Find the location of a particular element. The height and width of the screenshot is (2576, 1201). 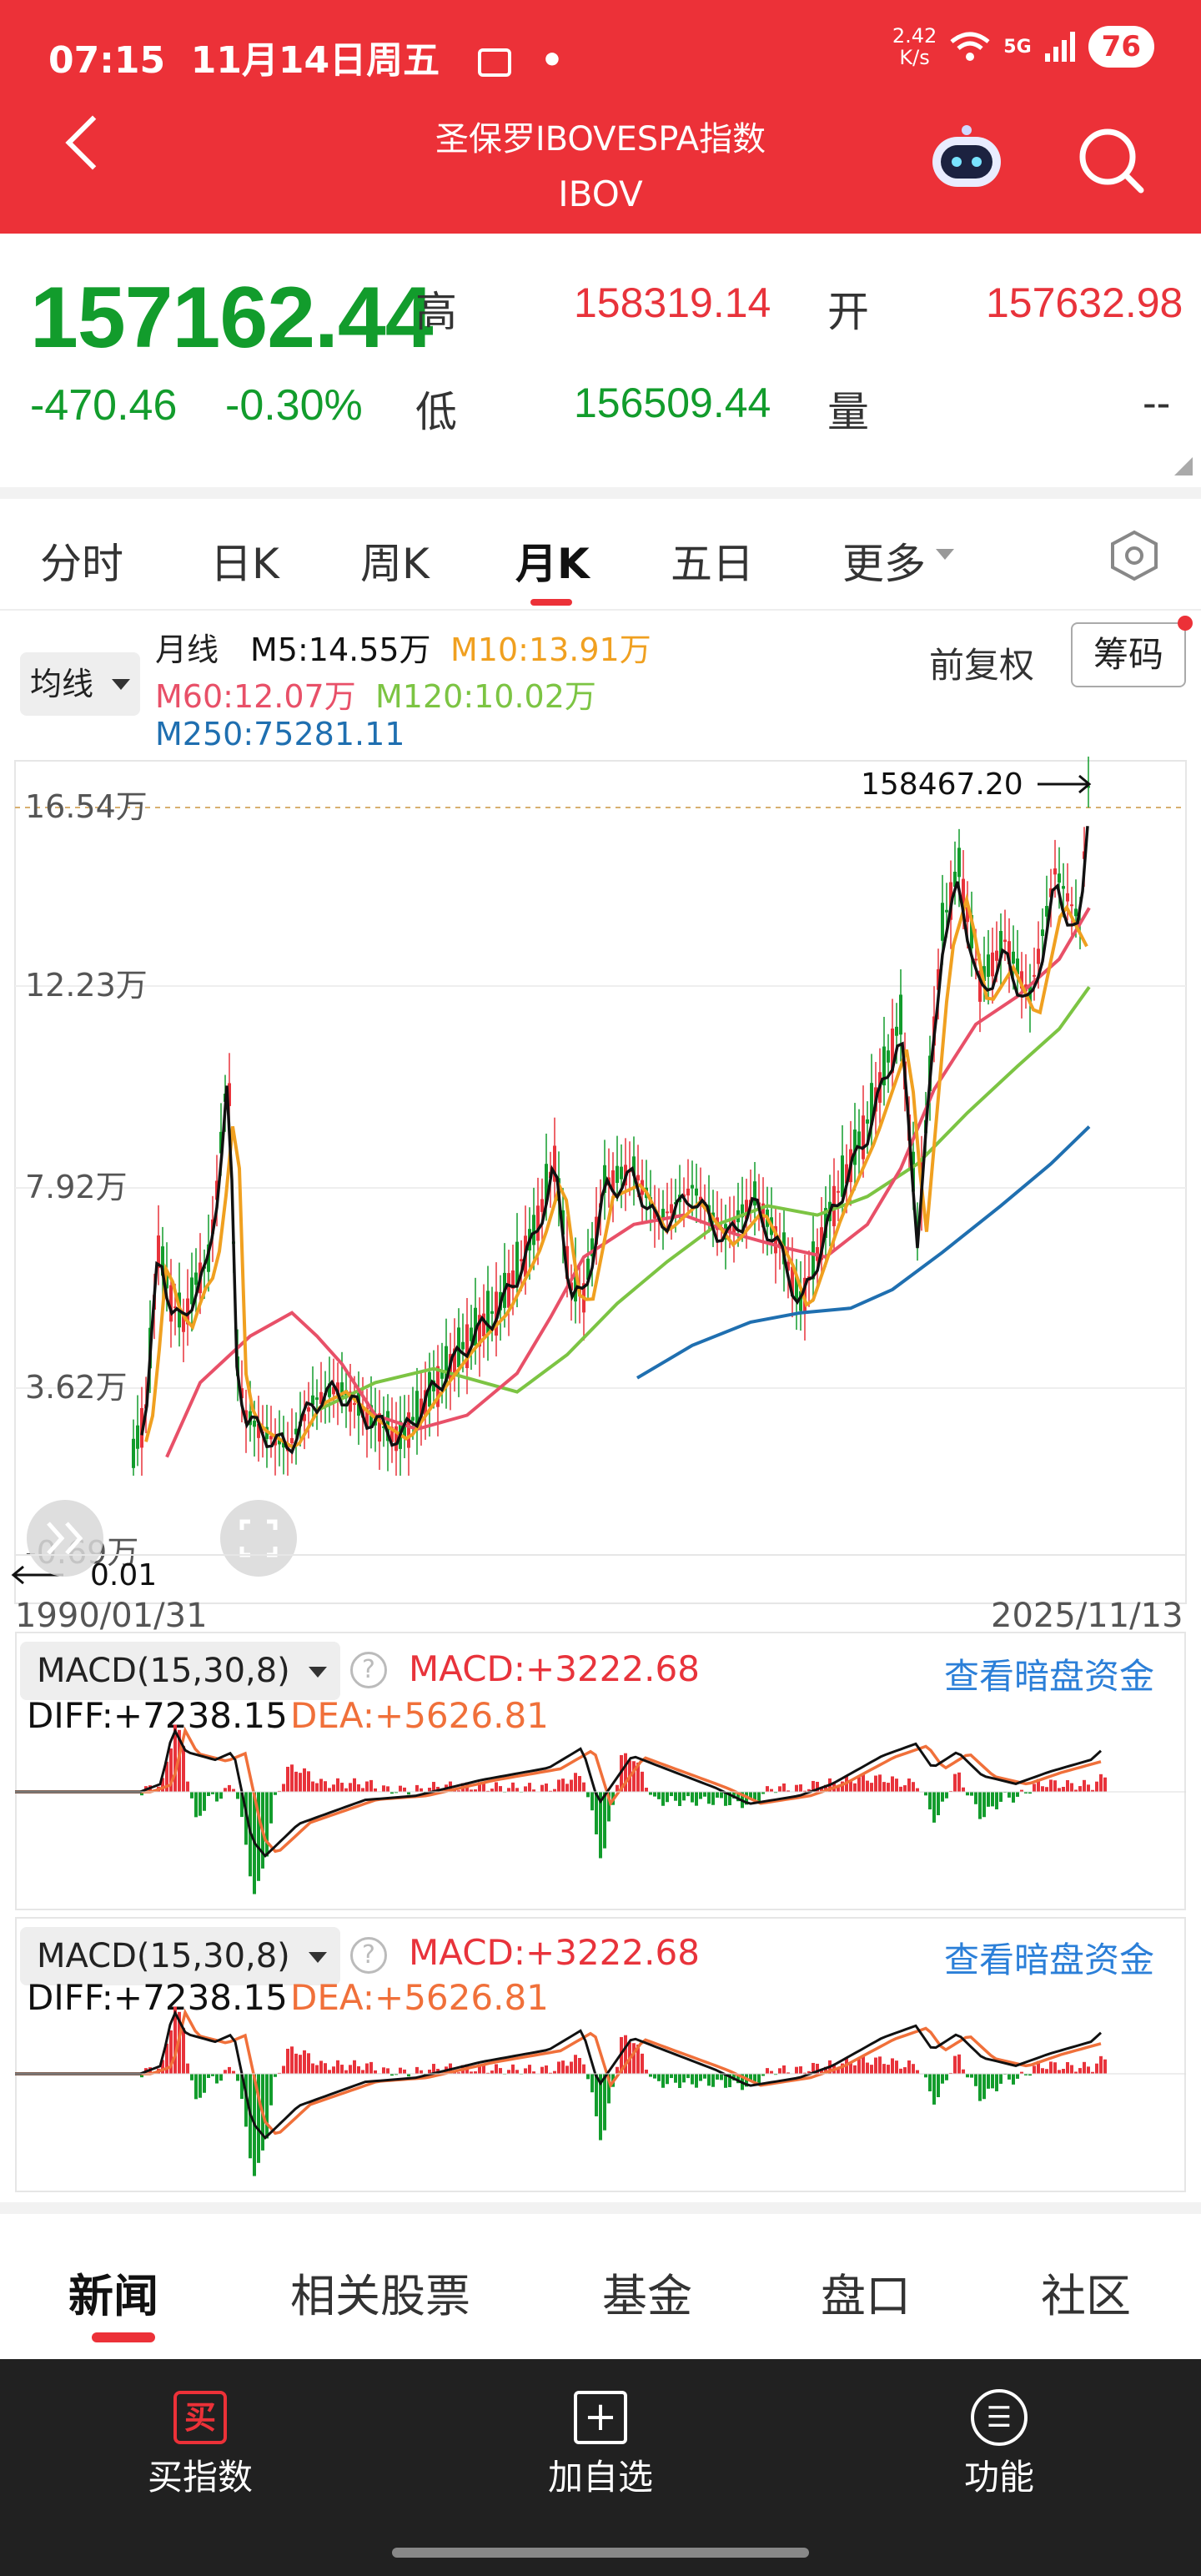

tab-community: 社区 is located at coordinates (1086, 2296).